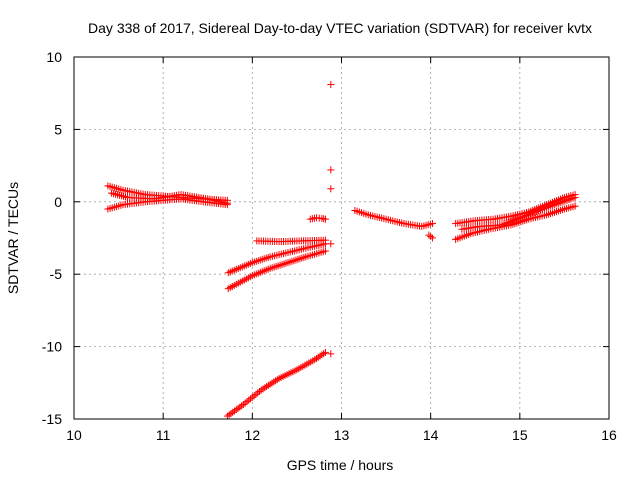 The height and width of the screenshot is (480, 640). I want to click on x-tick-label: 12, so click(253, 435).